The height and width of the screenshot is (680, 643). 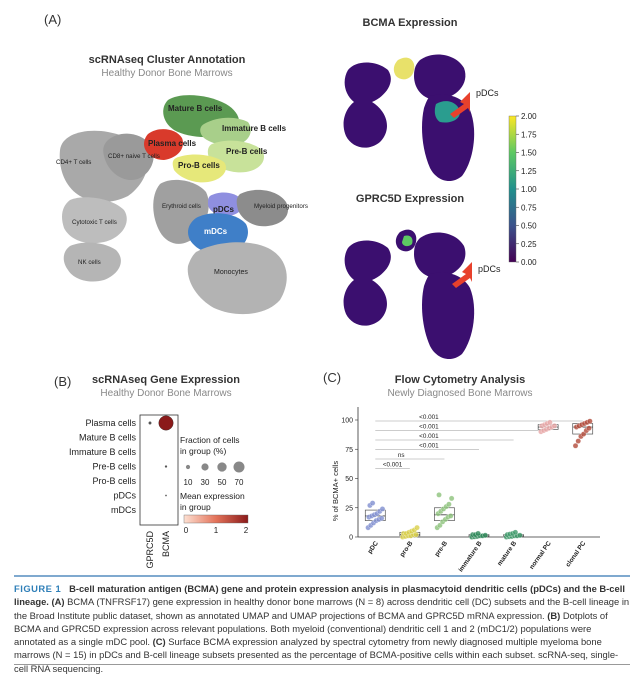 What do you see at coordinates (442, 549) in the screenshot?
I see `flow-xtick-label: pre-B` at bounding box center [442, 549].